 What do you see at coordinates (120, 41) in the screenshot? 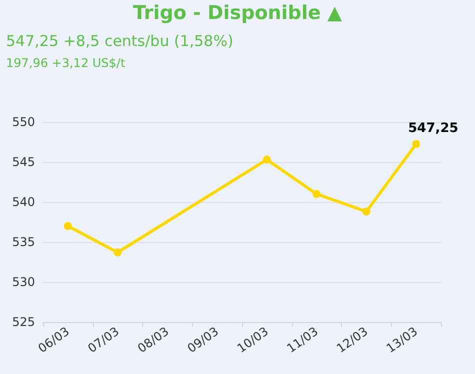
I see `chart-subtitle: 547,25 +8,5 cents/bu (1,58%)` at bounding box center [120, 41].